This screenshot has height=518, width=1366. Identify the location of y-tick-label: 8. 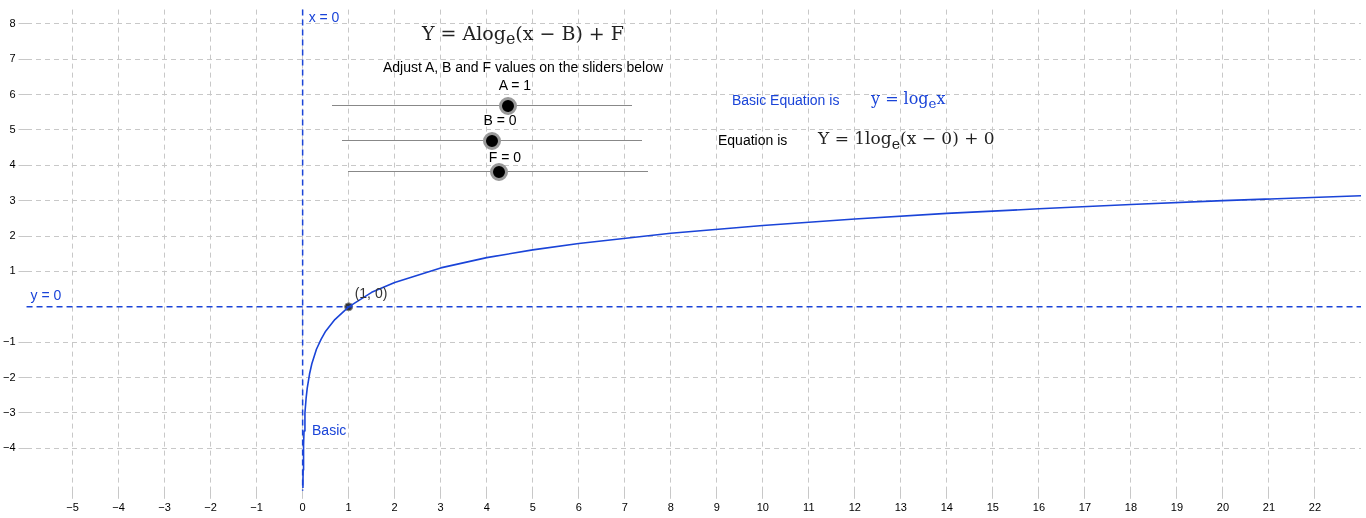
(12, 22).